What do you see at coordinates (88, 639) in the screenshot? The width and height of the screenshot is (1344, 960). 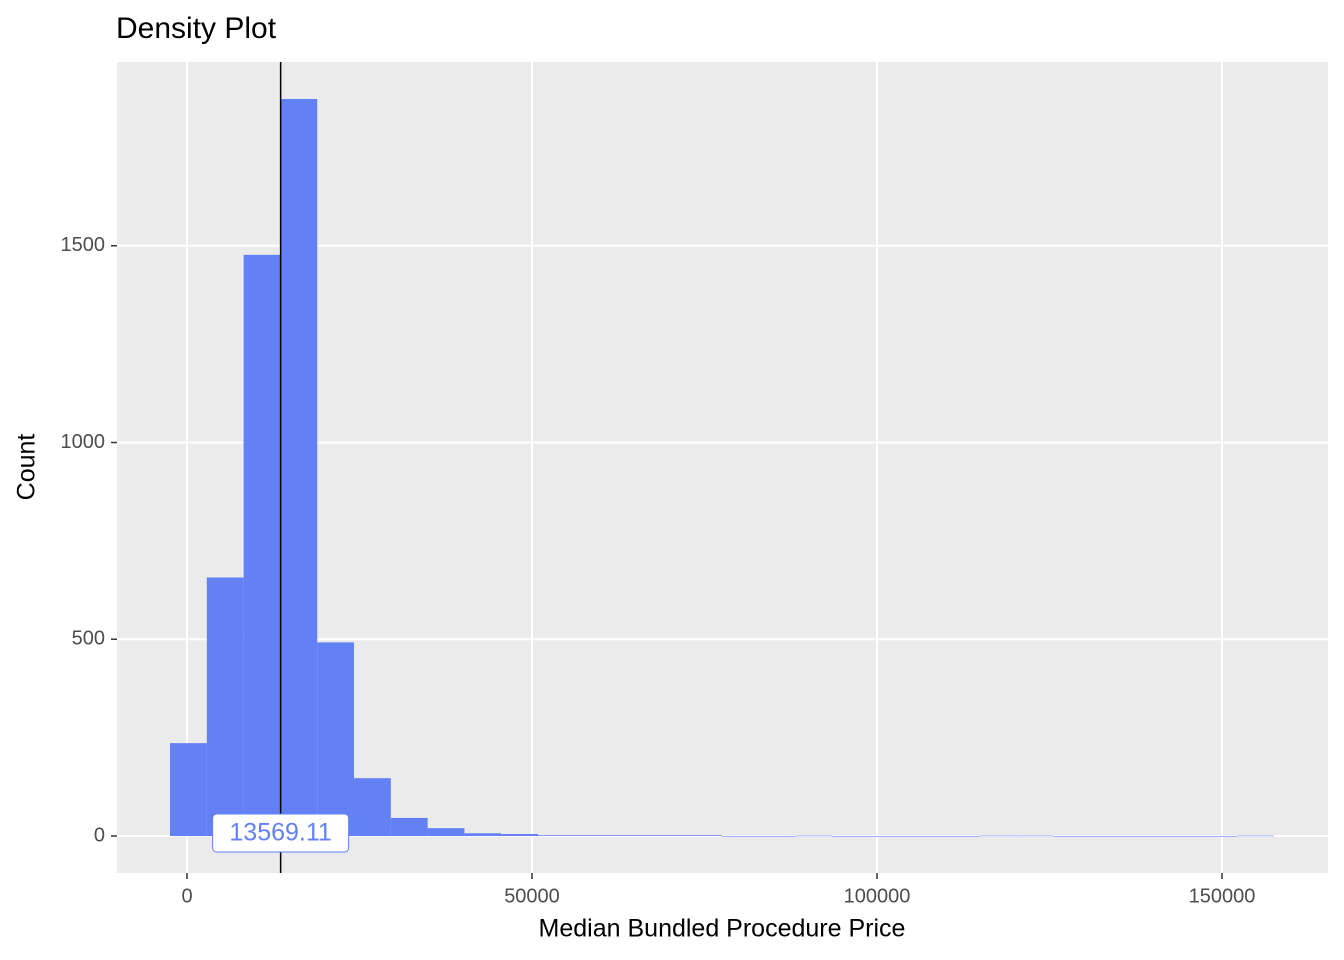 I see `y-tick-label: 500` at bounding box center [88, 639].